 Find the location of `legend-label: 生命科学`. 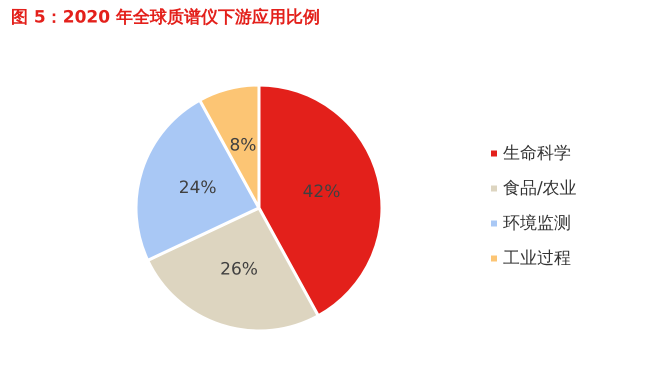

legend-label: 生命科学 is located at coordinates (537, 154).